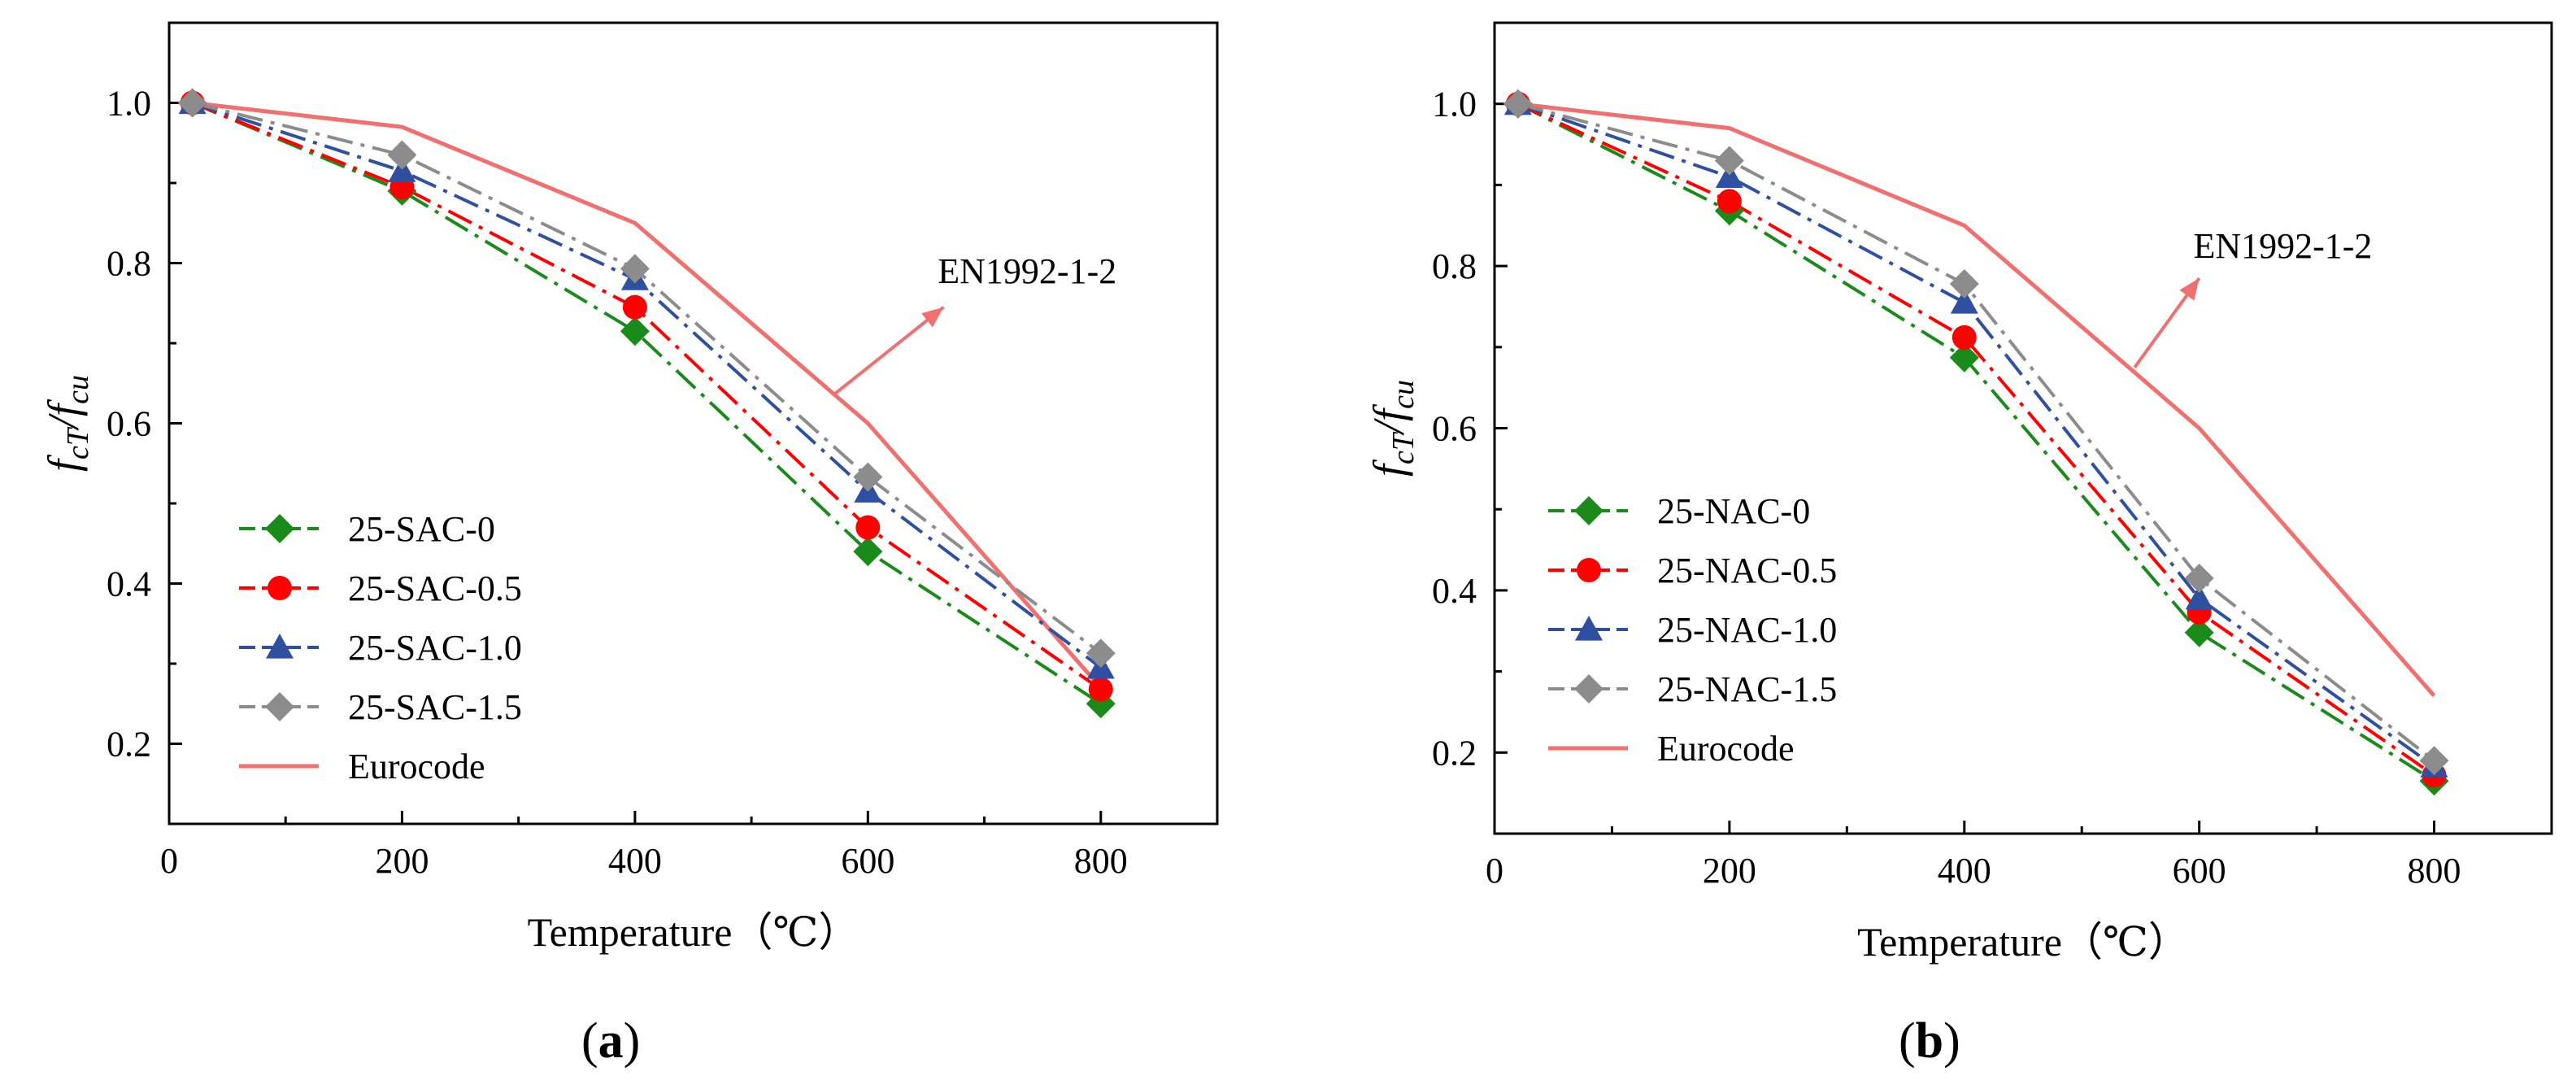  Describe the element at coordinates (435, 648) in the screenshot. I see `legend-entry-label: 25-SAC-1.0` at that location.